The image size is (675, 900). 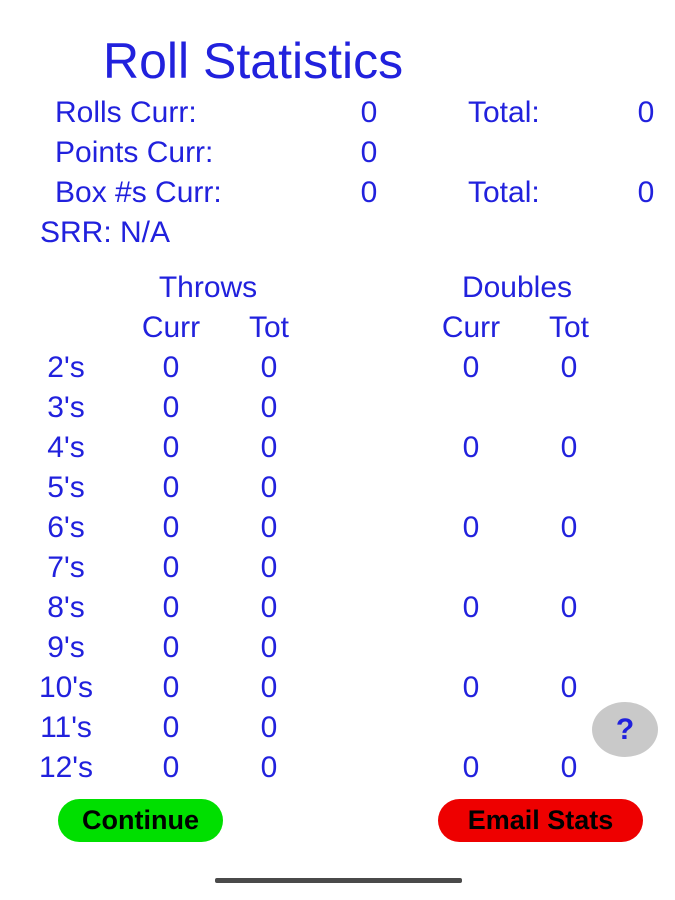 I want to click on table-row: 12's 0 0 0 0, so click(x=337, y=768).